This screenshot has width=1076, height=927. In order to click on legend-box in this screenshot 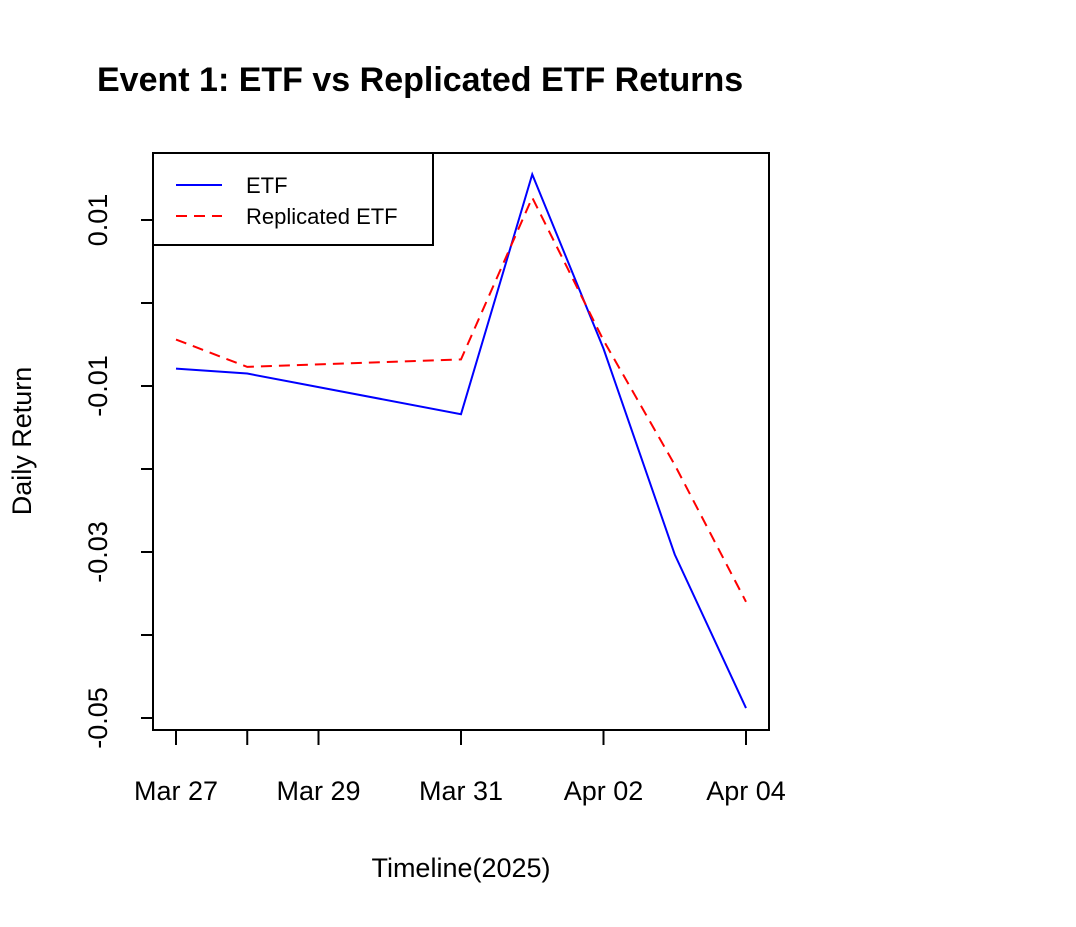, I will do `click(293, 199)`.